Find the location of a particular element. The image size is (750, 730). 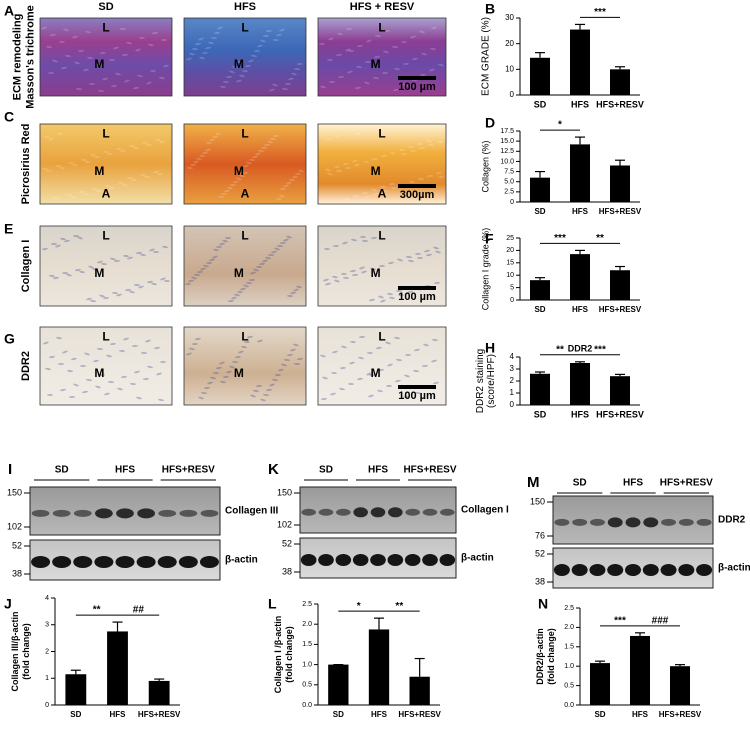

y-axis-label: (fold change) is located at coordinates (551, 656).